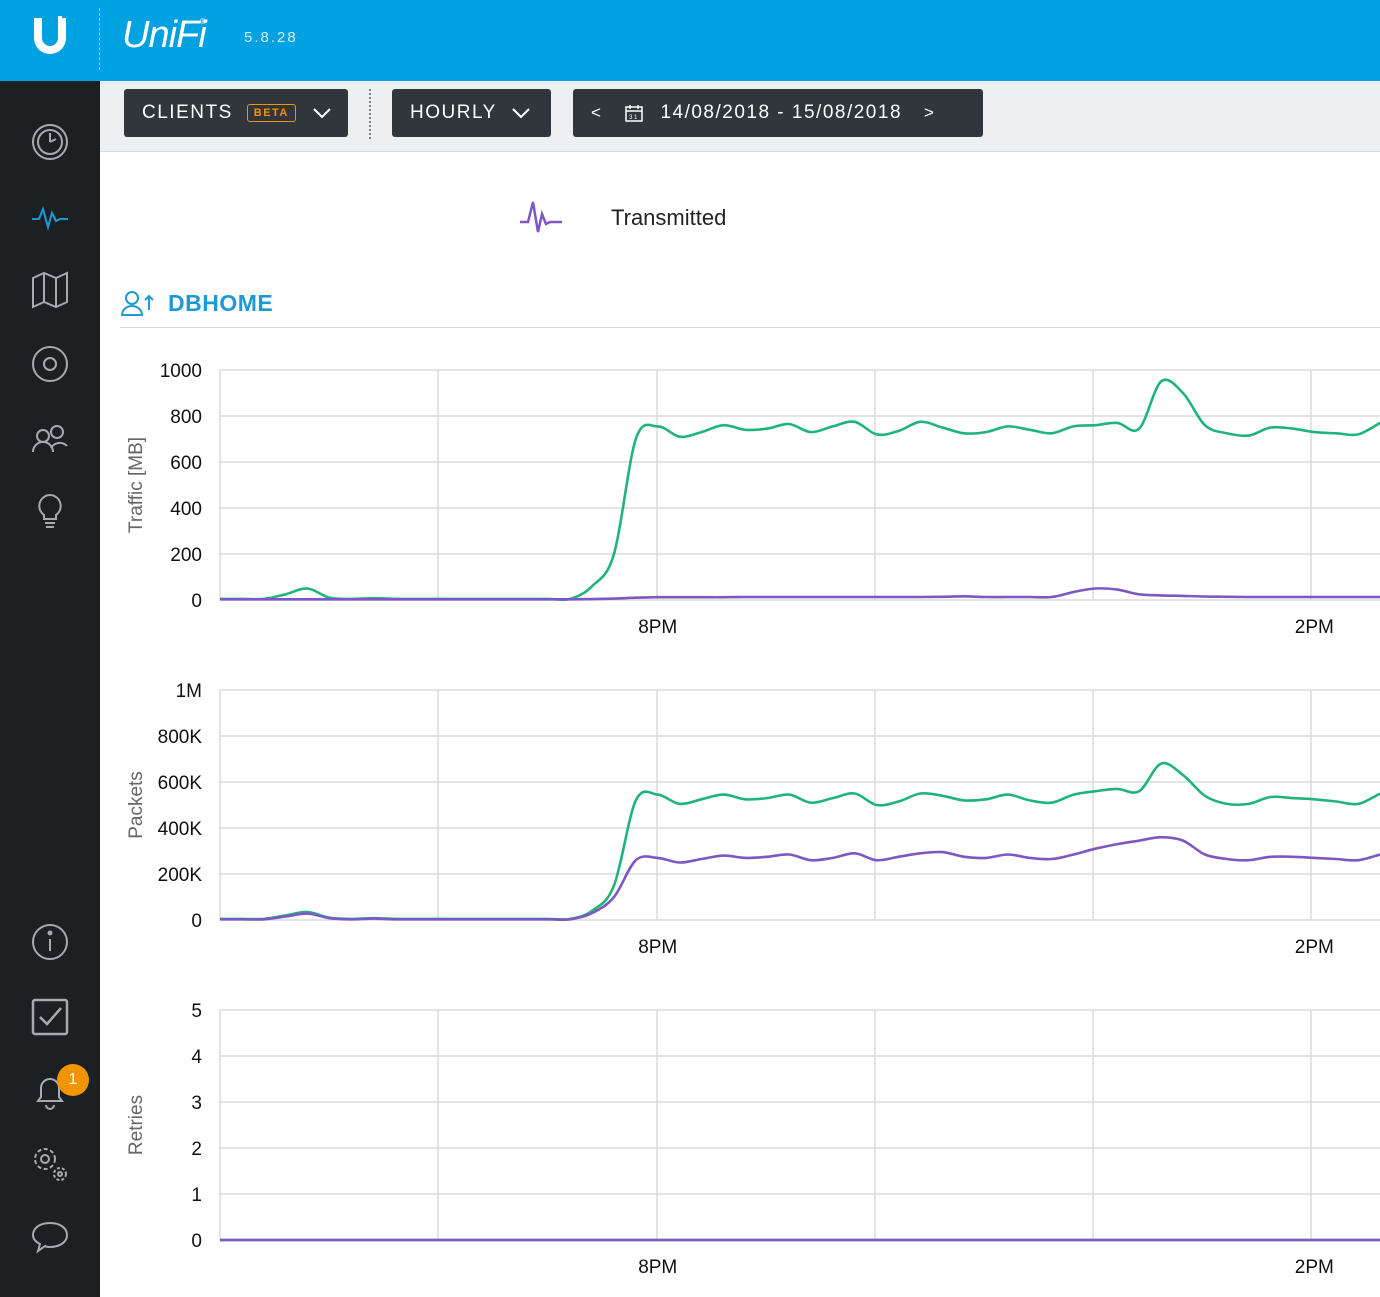  Describe the element at coordinates (187, 112) in the screenshot. I see `clients-dropdown-label: CLIENTS` at that location.